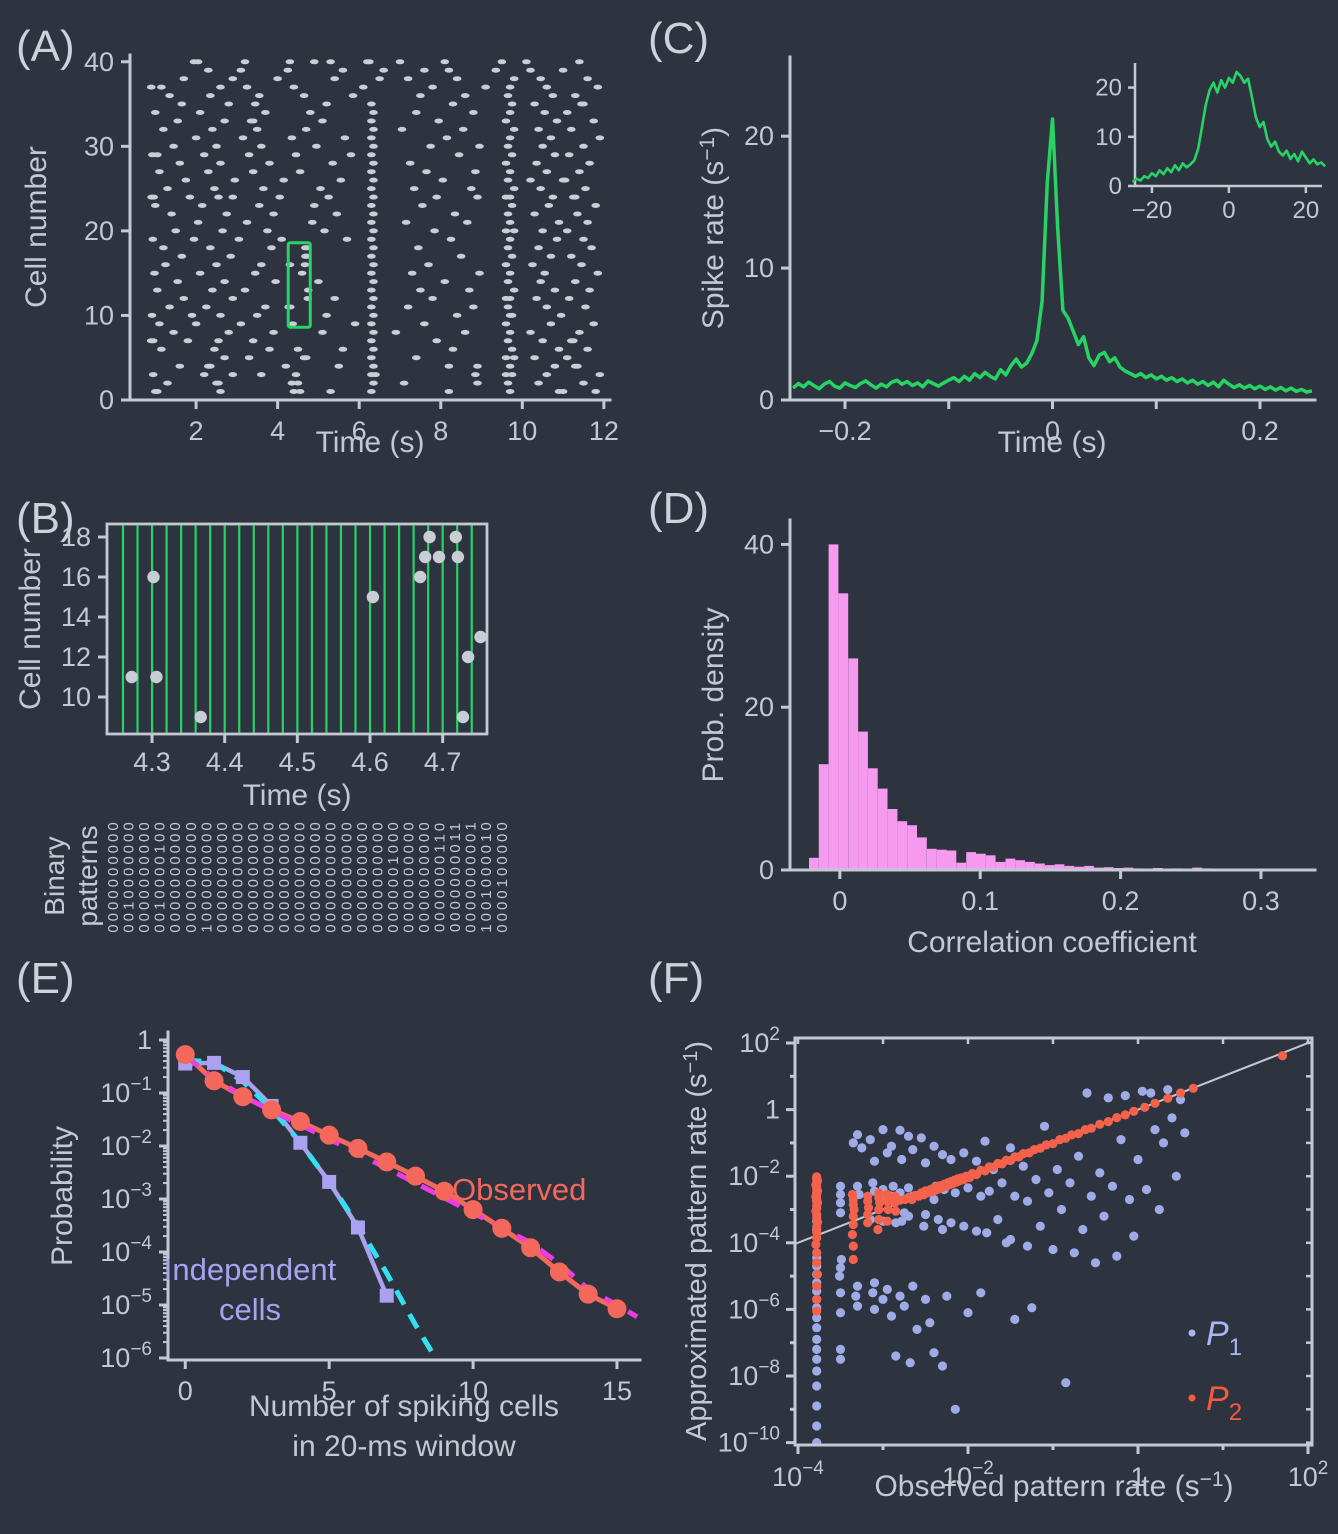 The width and height of the screenshot is (1338, 1534). What do you see at coordinates (411, 1186) in the screenshot?
I see `exp-fit-dashed` at bounding box center [411, 1186].